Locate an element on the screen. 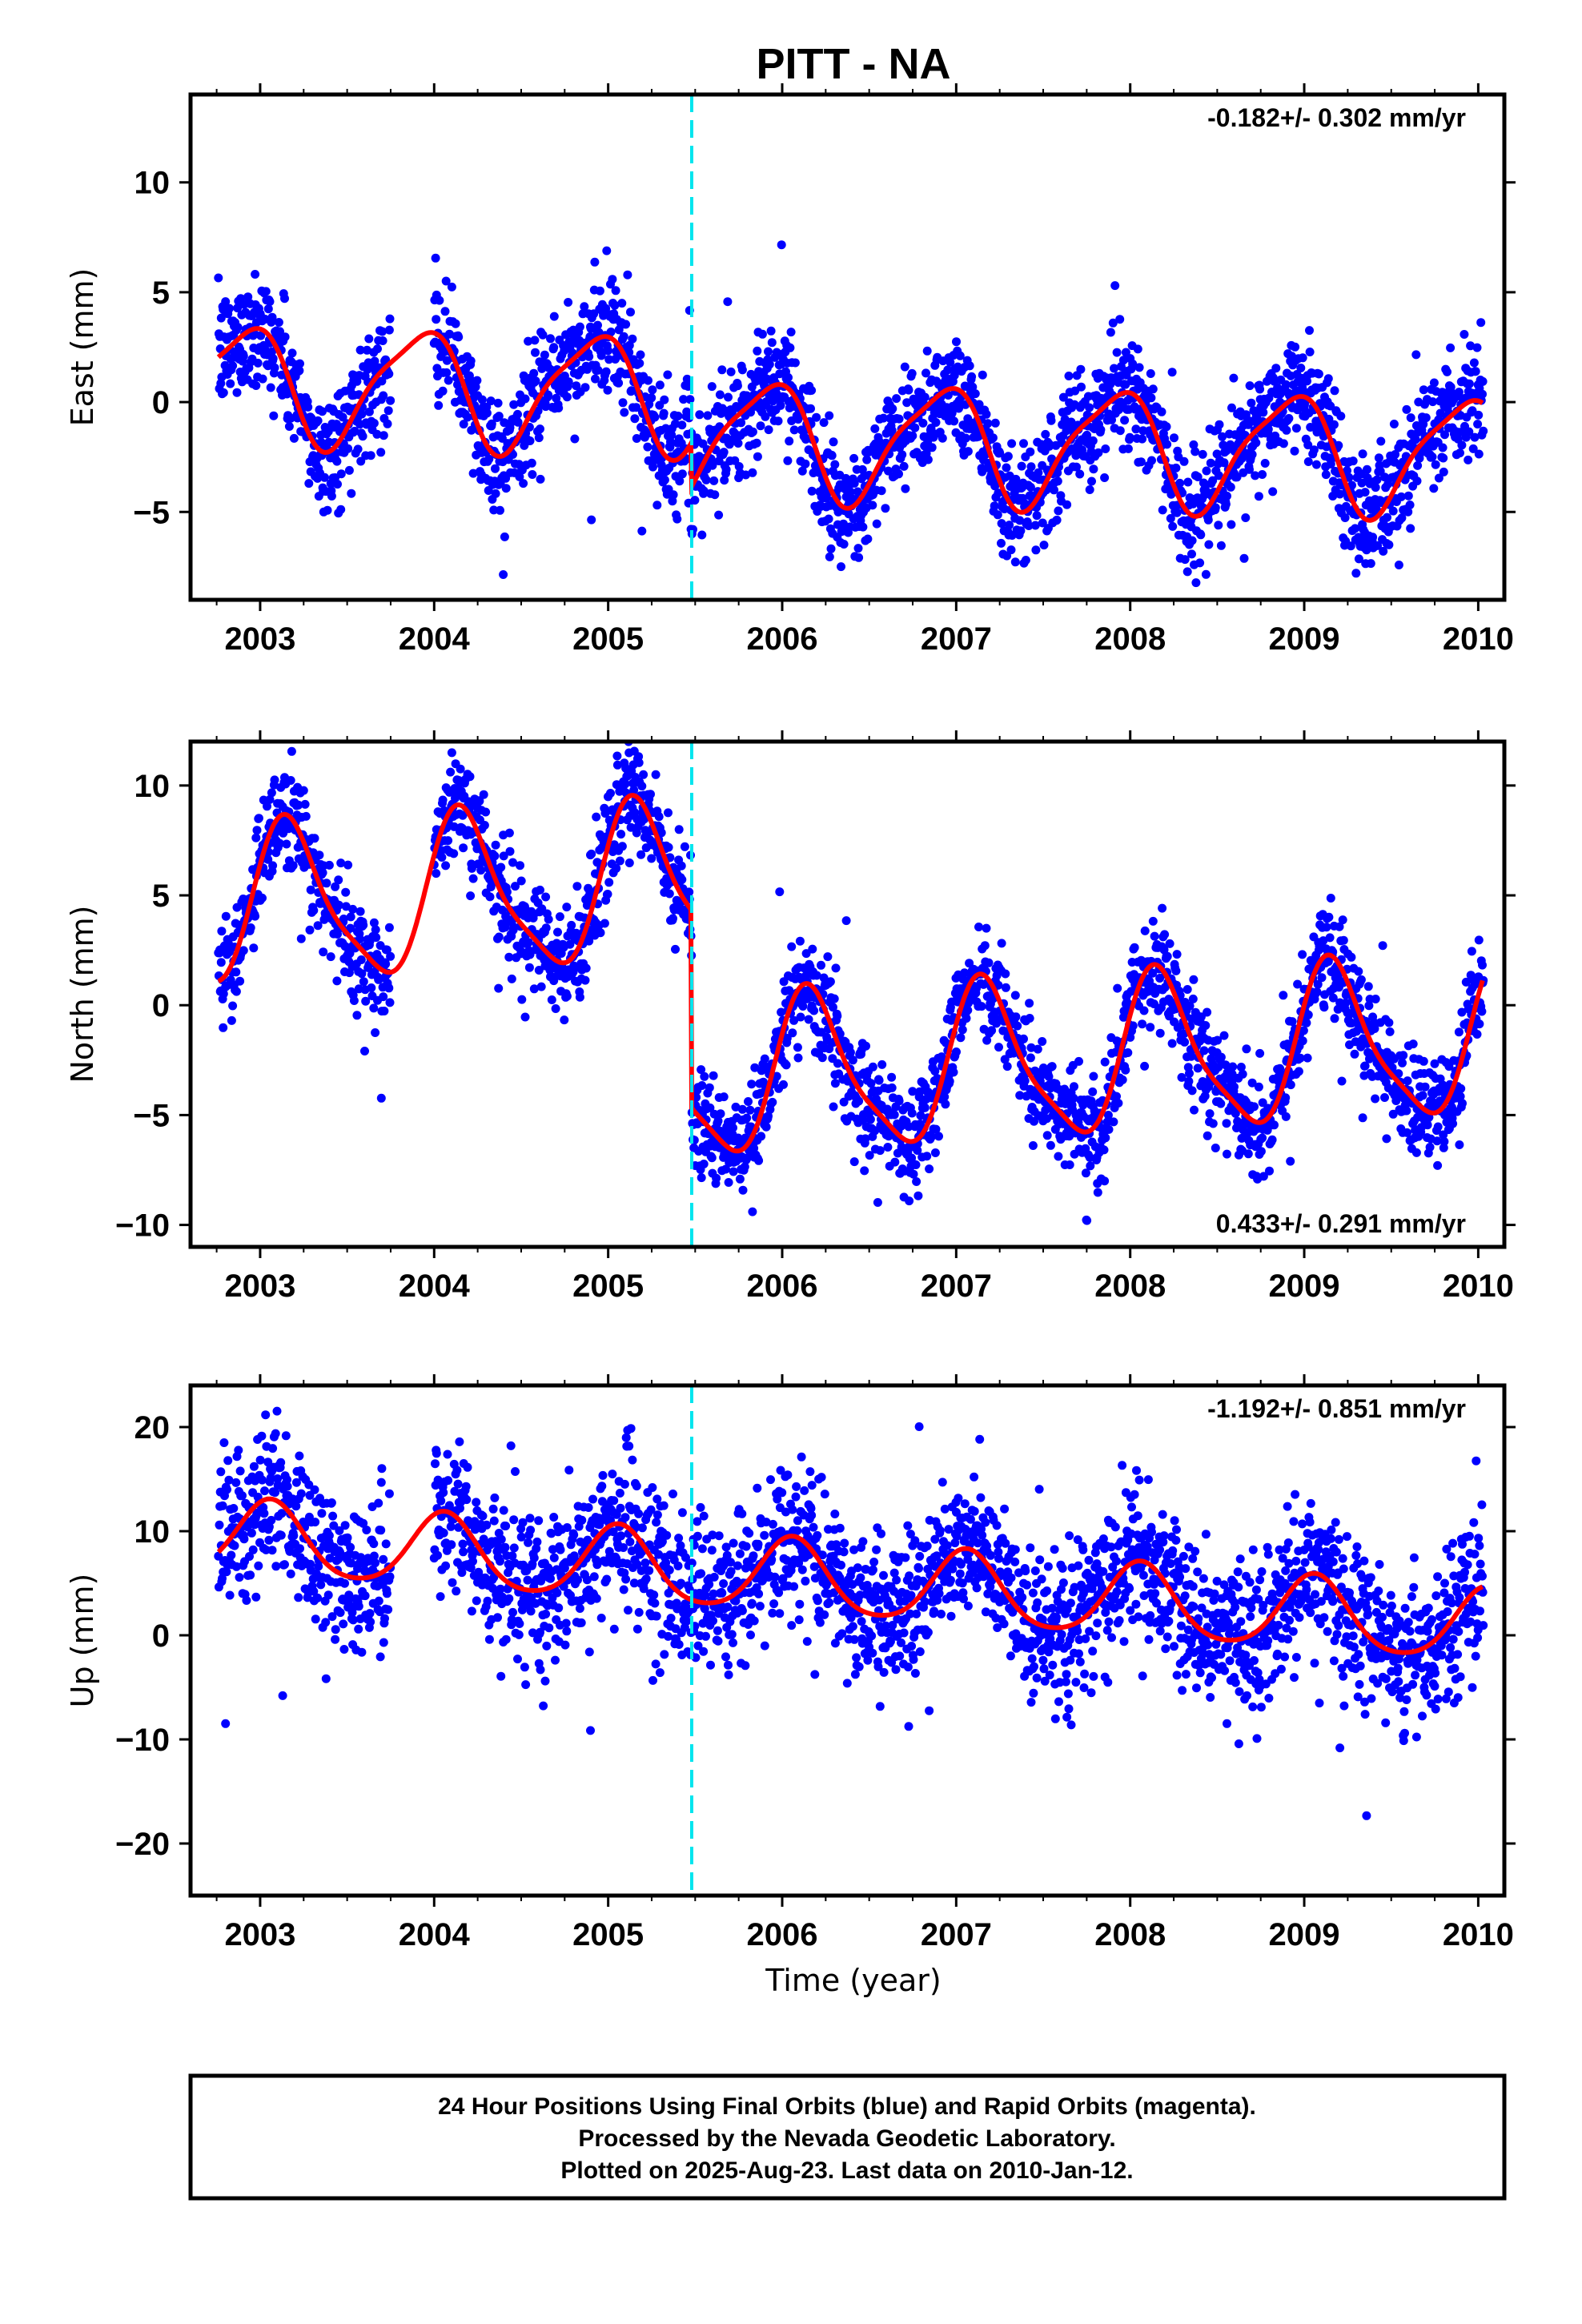  east-x-tick-label: 2006 is located at coordinates (782, 639).